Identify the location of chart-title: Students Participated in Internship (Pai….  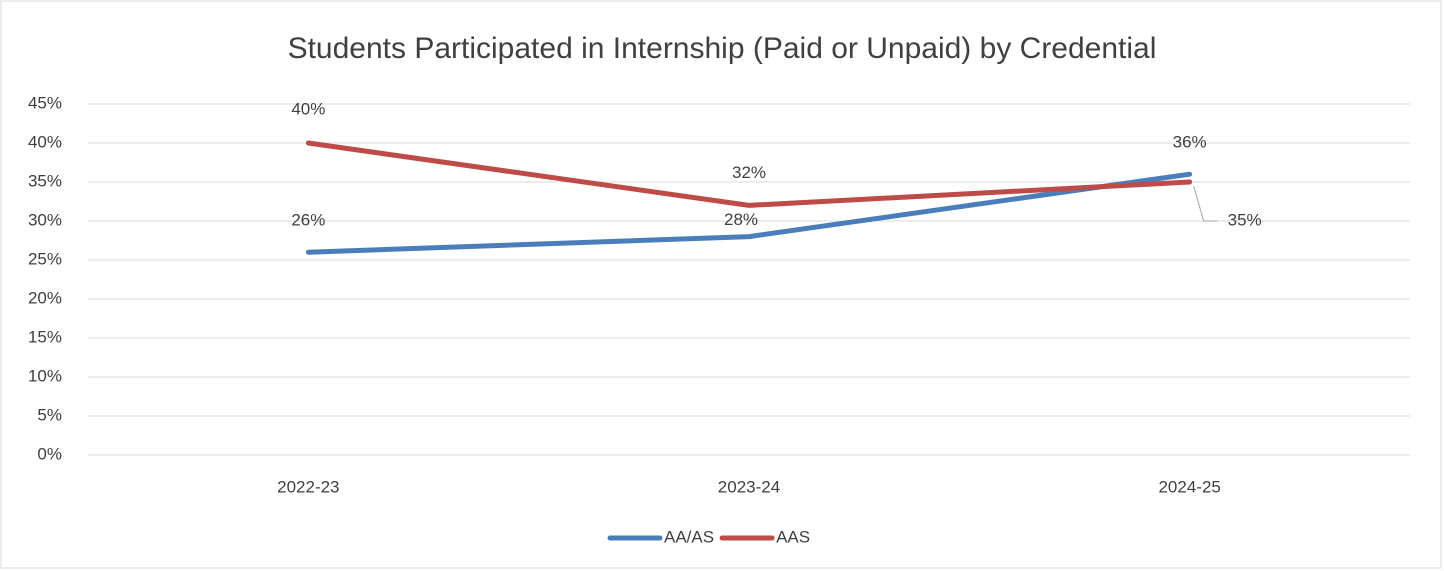
(722, 48).